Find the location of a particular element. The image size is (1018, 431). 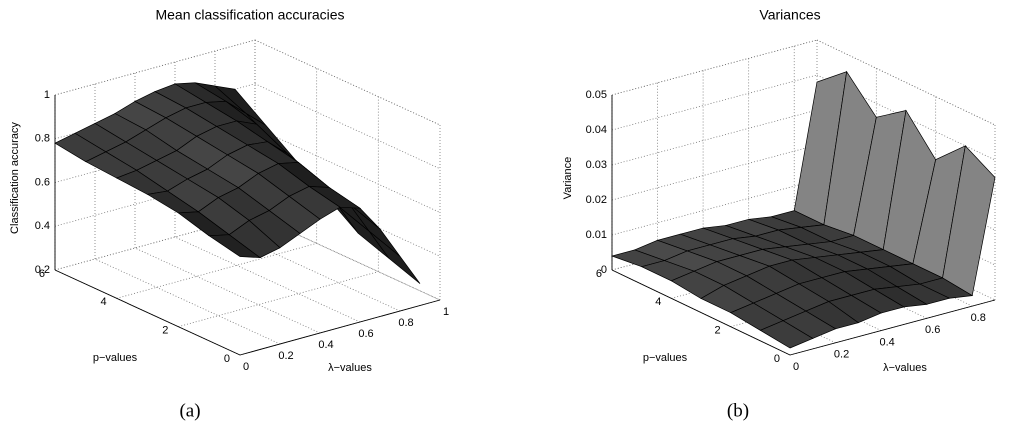

z-tick-label: 0.6 is located at coordinates (42, 182).